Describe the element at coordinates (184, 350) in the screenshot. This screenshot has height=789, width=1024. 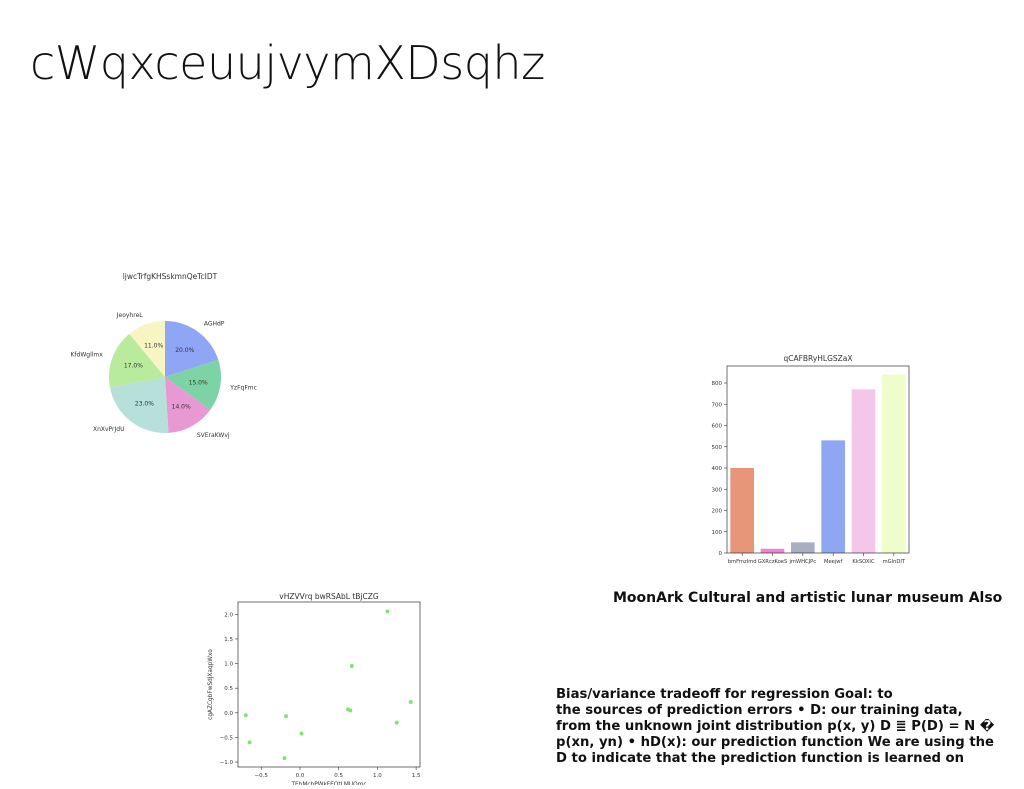
I see `pie-value-label: 20.0%` at that location.